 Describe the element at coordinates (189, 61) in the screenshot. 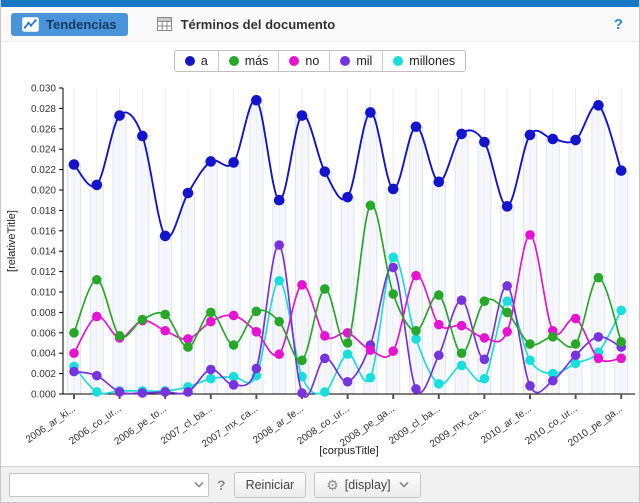

I see `legend-dot-a` at that location.